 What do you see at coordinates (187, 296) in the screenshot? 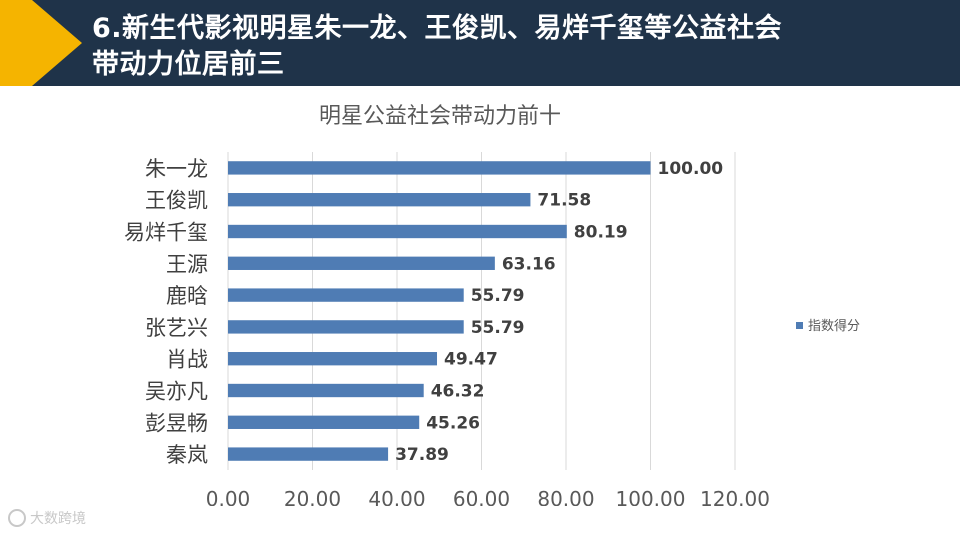
I see `category-label: 鹿晗` at bounding box center [187, 296].